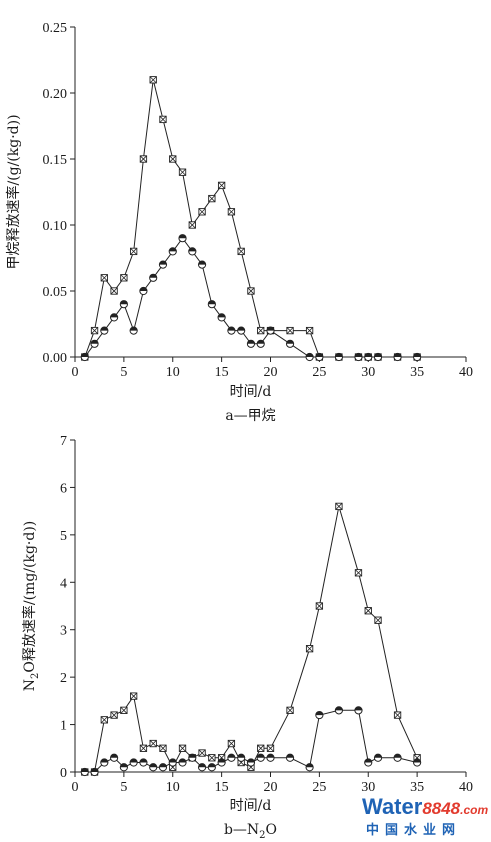 Image resolution: width=491 pixels, height=842 pixels. I want to click on y-tick-label: 1, so click(63, 726).